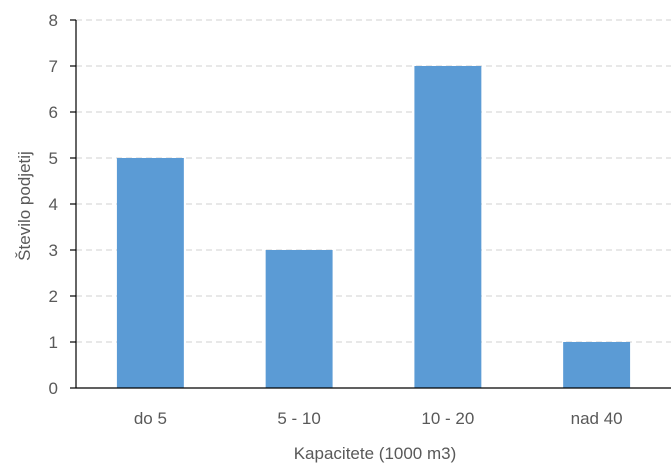 The height and width of the screenshot is (466, 671). I want to click on y-tick-label: 3, so click(53, 250).